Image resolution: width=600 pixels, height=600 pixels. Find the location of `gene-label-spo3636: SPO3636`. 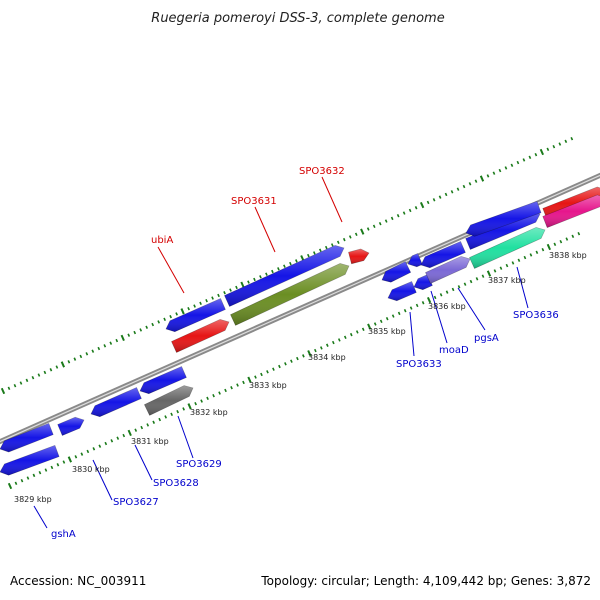

gene-label-spo3636: SPO3636 is located at coordinates (536, 315).